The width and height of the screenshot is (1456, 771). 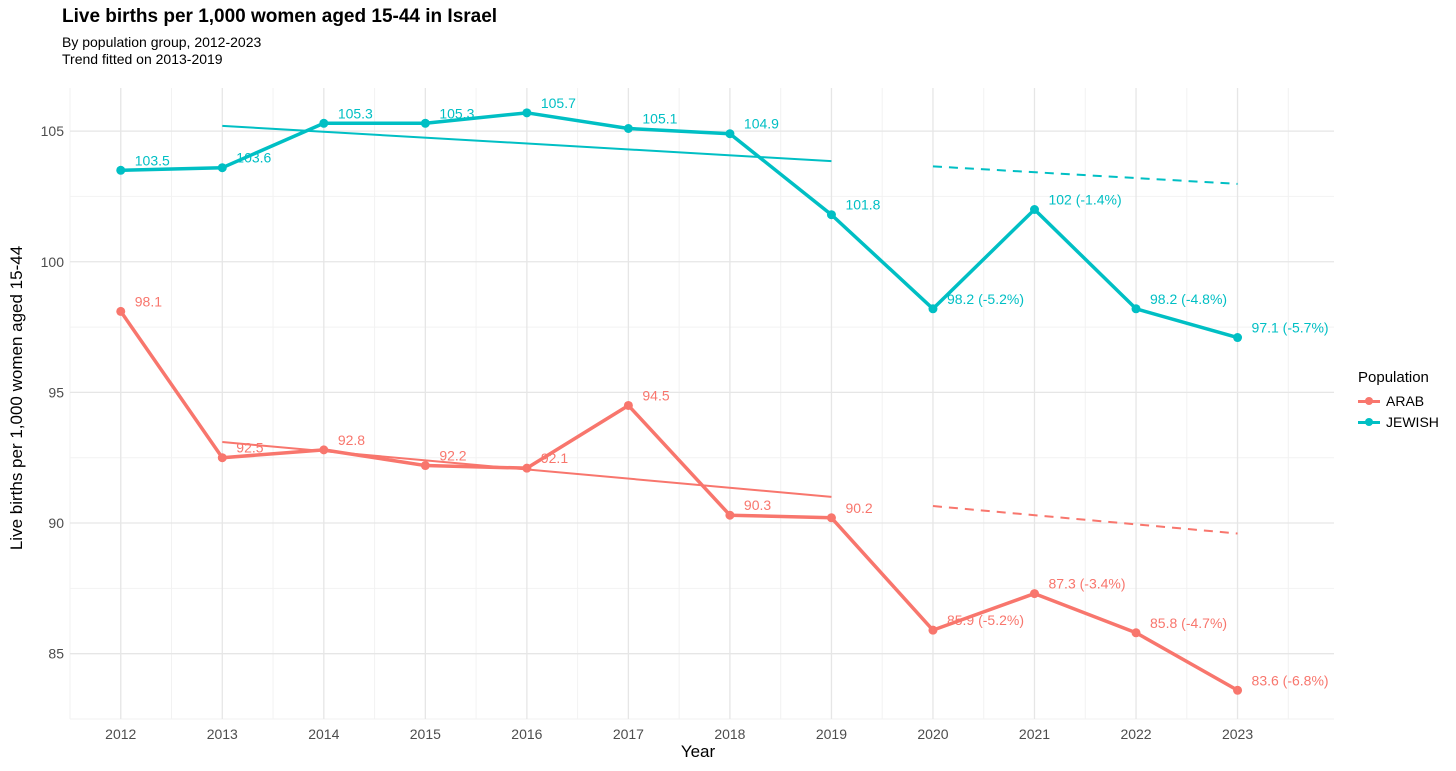 I want to click on data-label-jewish: 103.6, so click(x=253, y=158).